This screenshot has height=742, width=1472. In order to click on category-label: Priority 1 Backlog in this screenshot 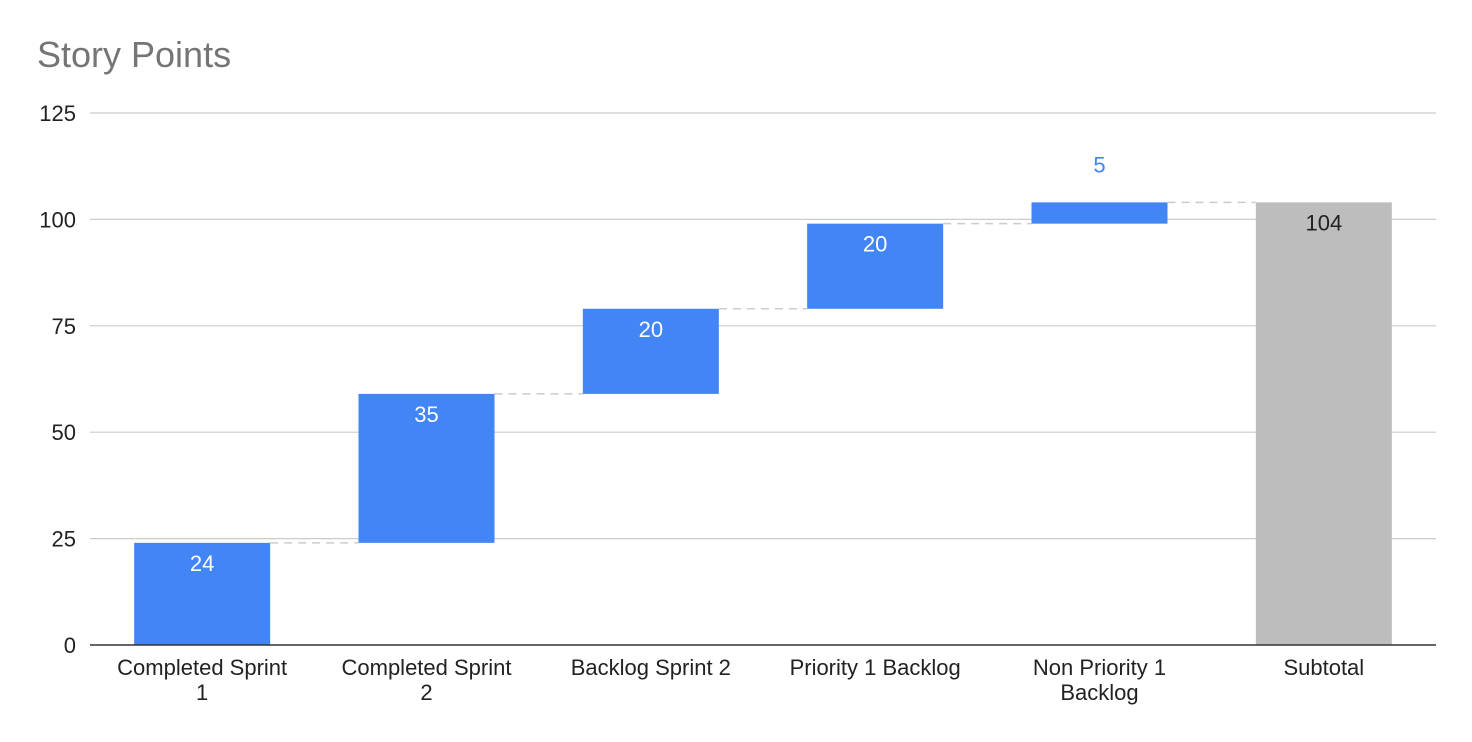, I will do `click(875, 667)`.